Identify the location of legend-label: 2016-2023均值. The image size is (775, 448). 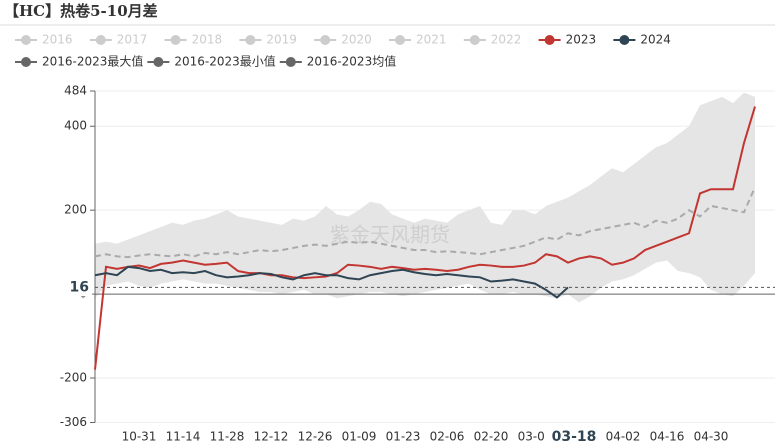
(351, 61).